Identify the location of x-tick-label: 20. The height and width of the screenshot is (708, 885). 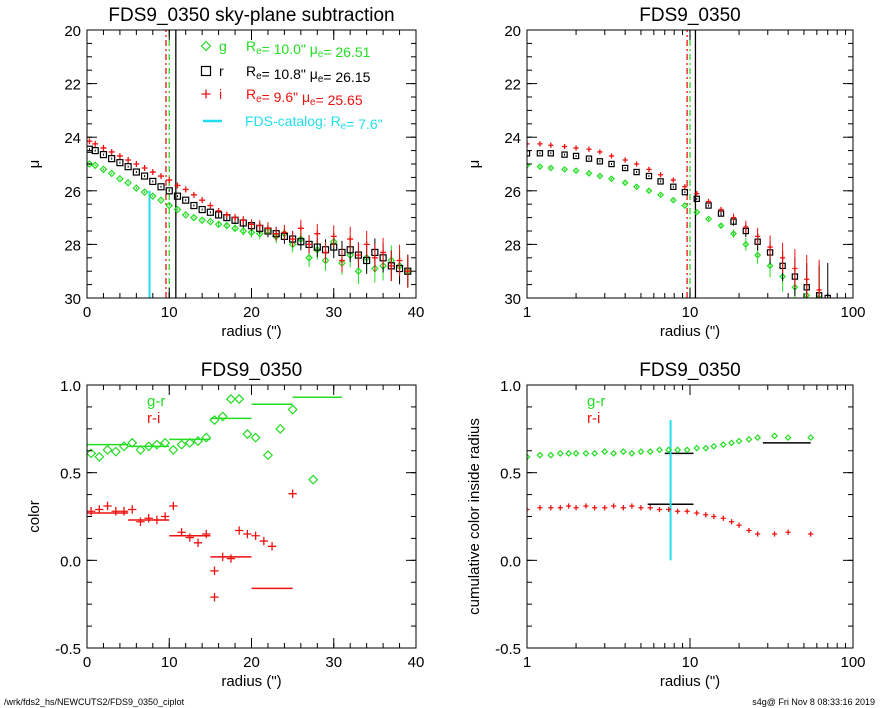
(251, 662).